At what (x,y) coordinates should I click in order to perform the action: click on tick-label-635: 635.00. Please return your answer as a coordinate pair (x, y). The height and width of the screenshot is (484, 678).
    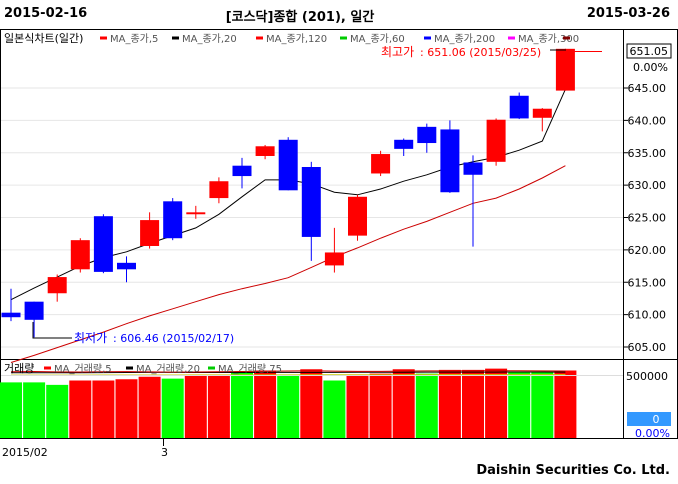
    Looking at the image, I should click on (647, 153).